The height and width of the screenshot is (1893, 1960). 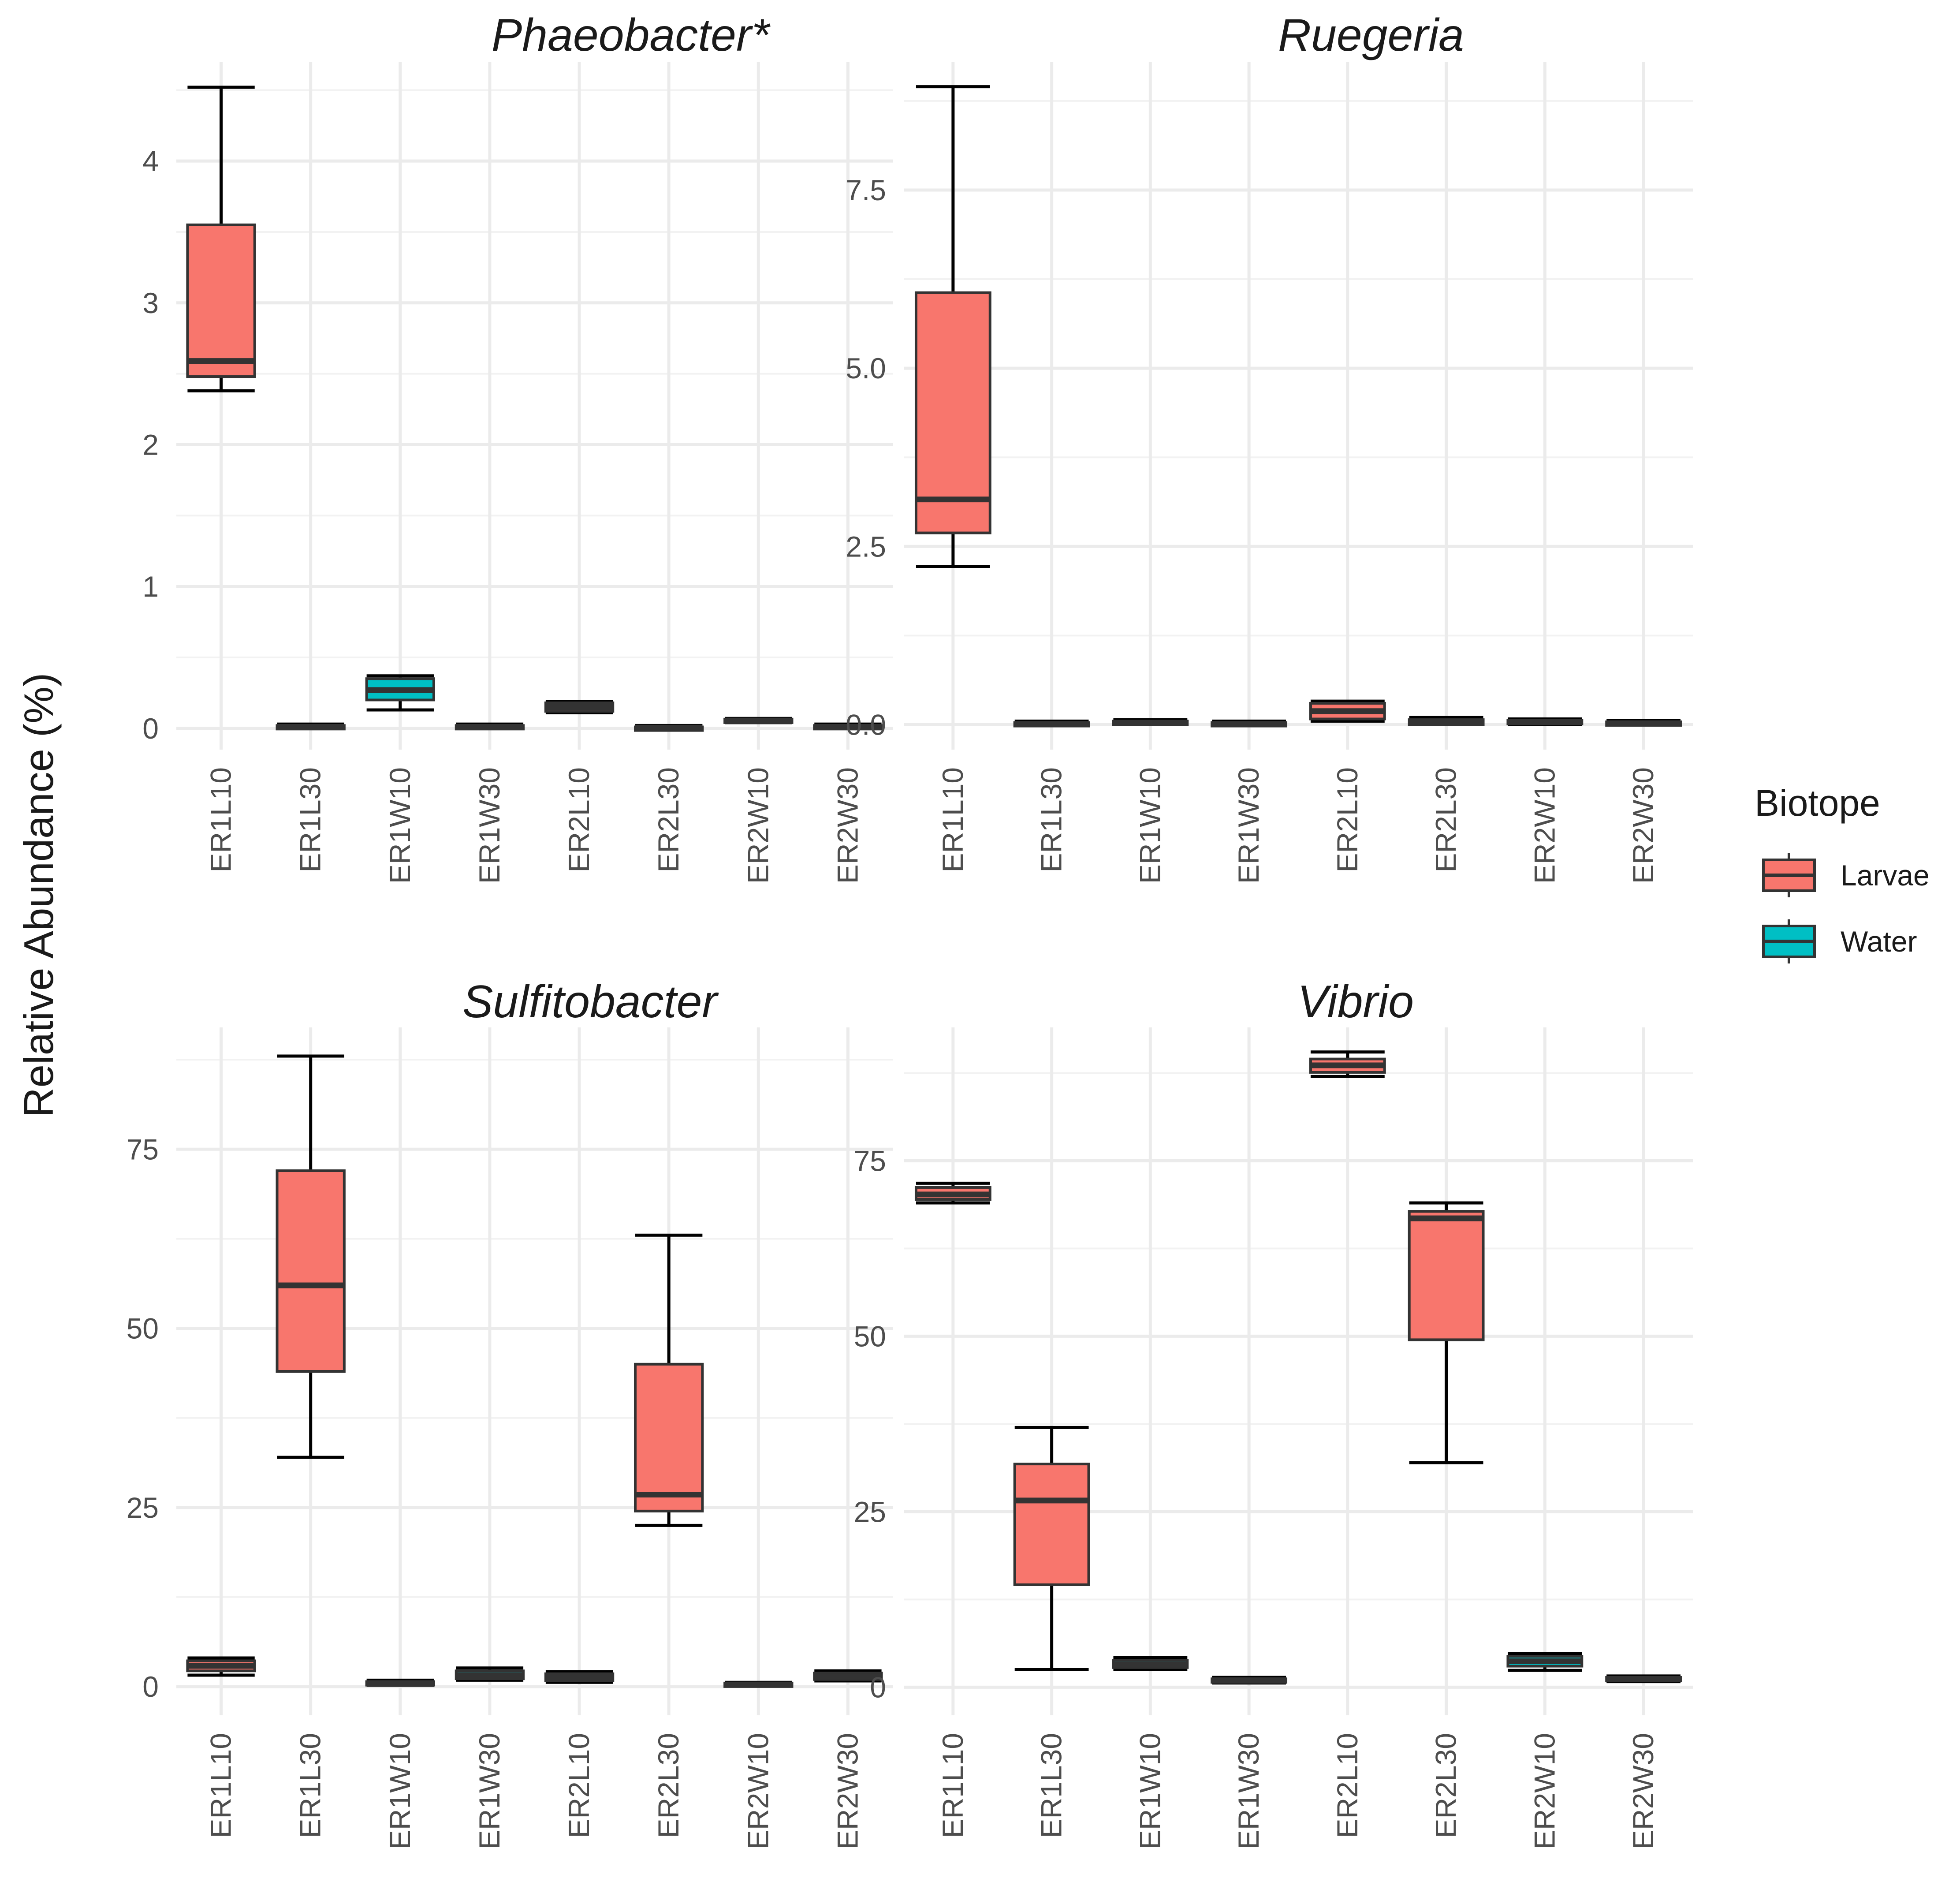 I want to click on legend-label: Water, so click(x=1879, y=941).